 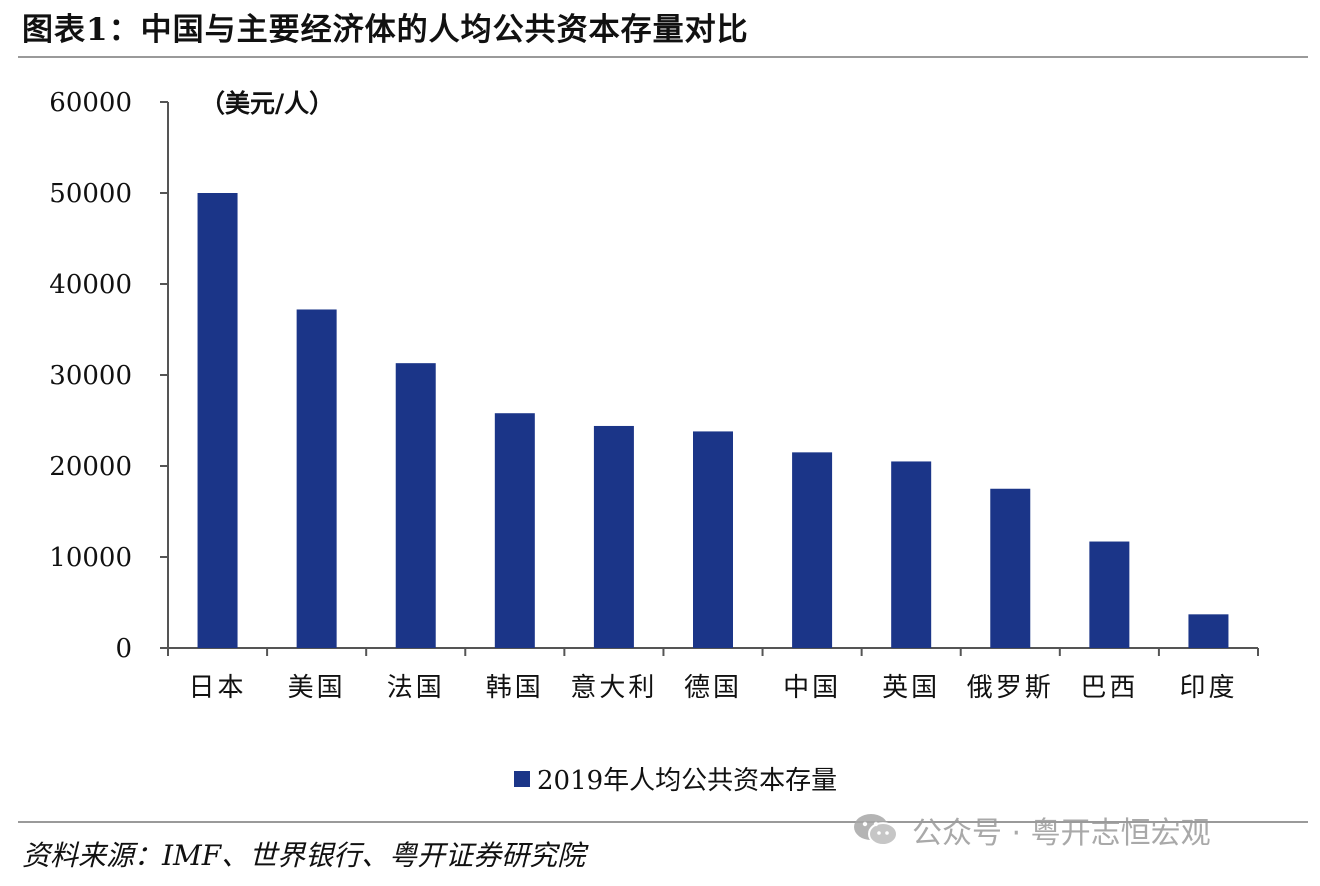 What do you see at coordinates (90, 376) in the screenshot?
I see `y-tick-label: 30000` at bounding box center [90, 376].